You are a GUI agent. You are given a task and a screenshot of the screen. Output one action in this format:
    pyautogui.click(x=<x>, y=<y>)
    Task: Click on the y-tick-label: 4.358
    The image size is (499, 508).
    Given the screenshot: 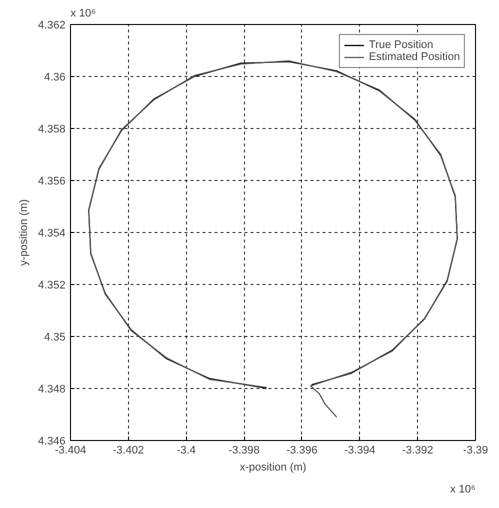 What is the action you would take?
    pyautogui.click(x=52, y=130)
    